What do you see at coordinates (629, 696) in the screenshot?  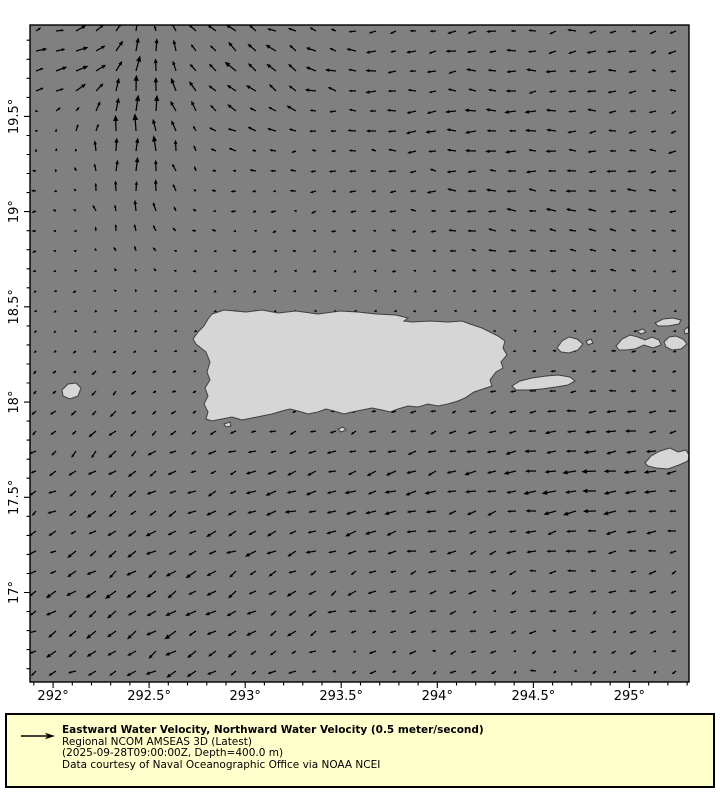 I see `x-tick-label: 295°` at bounding box center [629, 696].